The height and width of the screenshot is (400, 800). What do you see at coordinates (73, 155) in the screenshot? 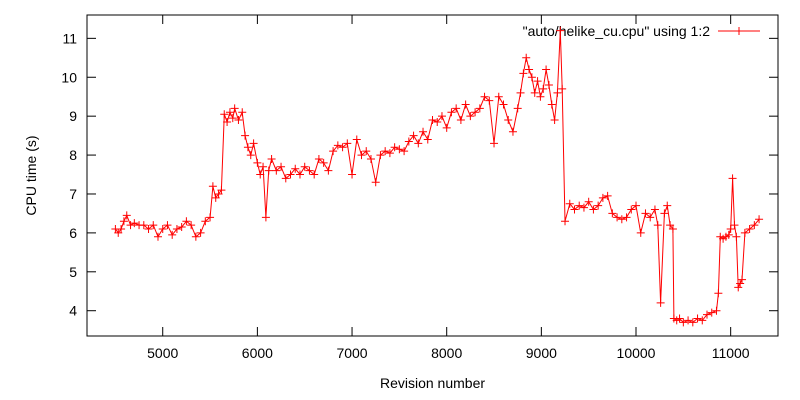
I see `y-tick-label: 8` at bounding box center [73, 155].